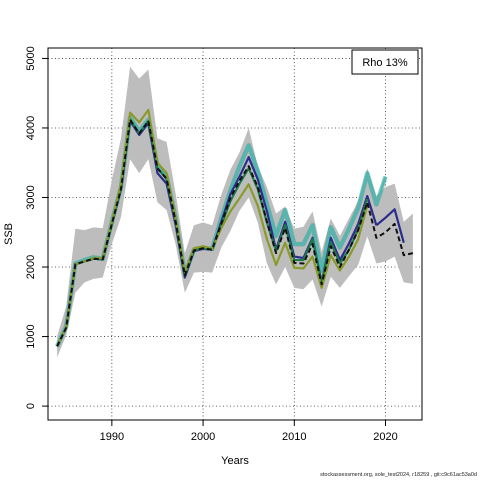 The image size is (480, 480). Describe the element at coordinates (203, 437) in the screenshot. I see `x-tick-label: 2000` at that location.